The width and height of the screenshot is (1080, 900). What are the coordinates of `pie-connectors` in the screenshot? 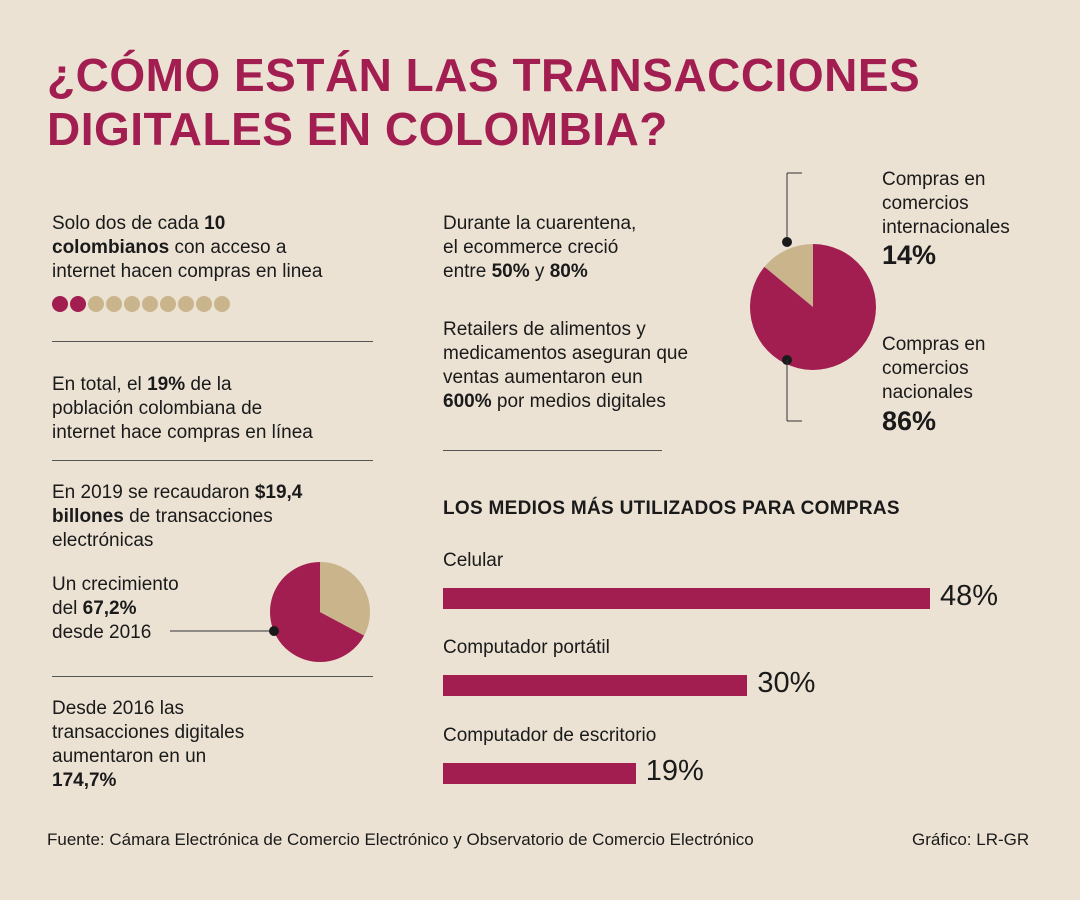 It's located at (792, 297).